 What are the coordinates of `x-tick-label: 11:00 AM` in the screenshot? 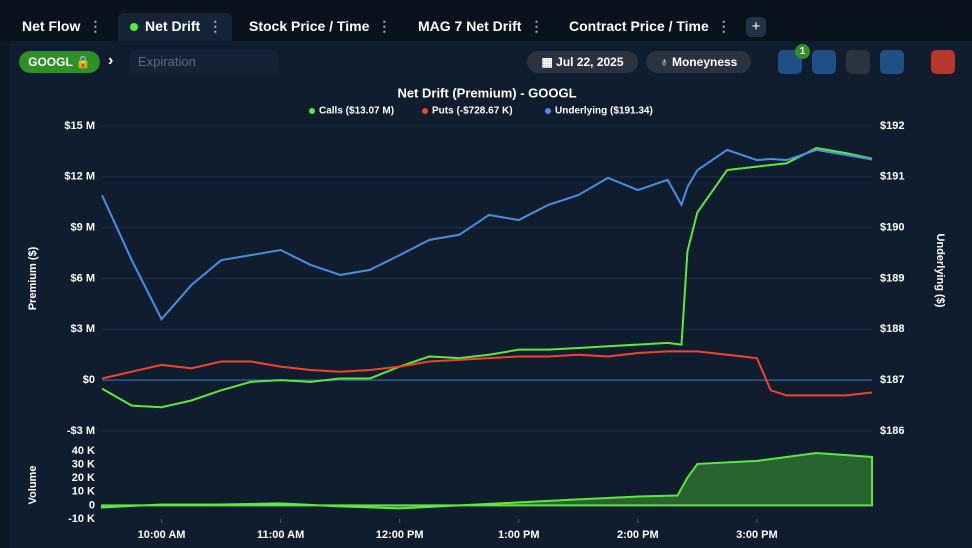 It's located at (280, 535).